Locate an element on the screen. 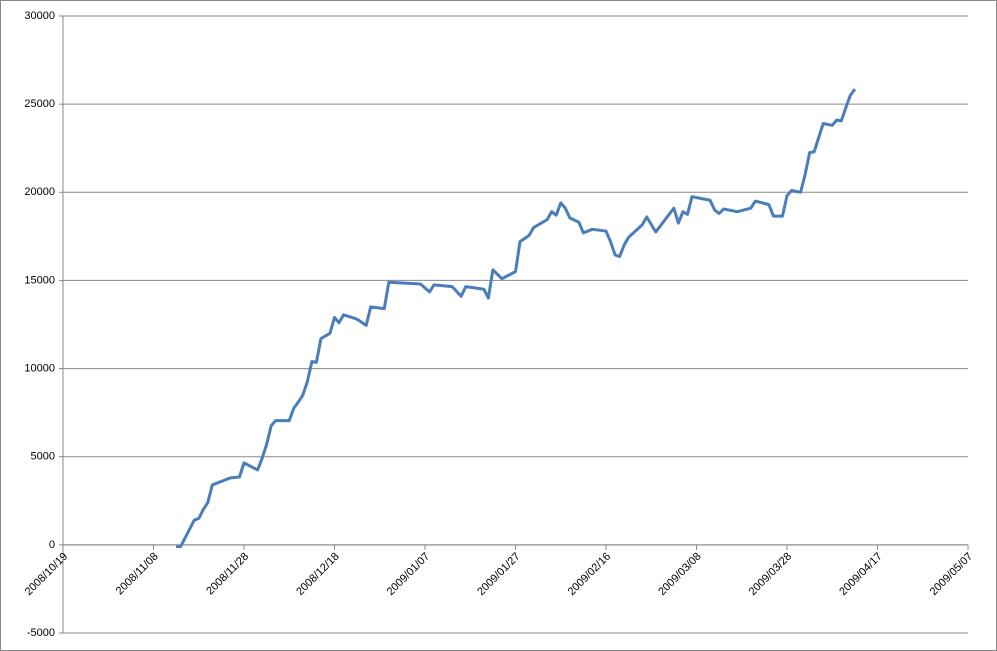  y-tick-label: 20000 is located at coordinates (39, 192).